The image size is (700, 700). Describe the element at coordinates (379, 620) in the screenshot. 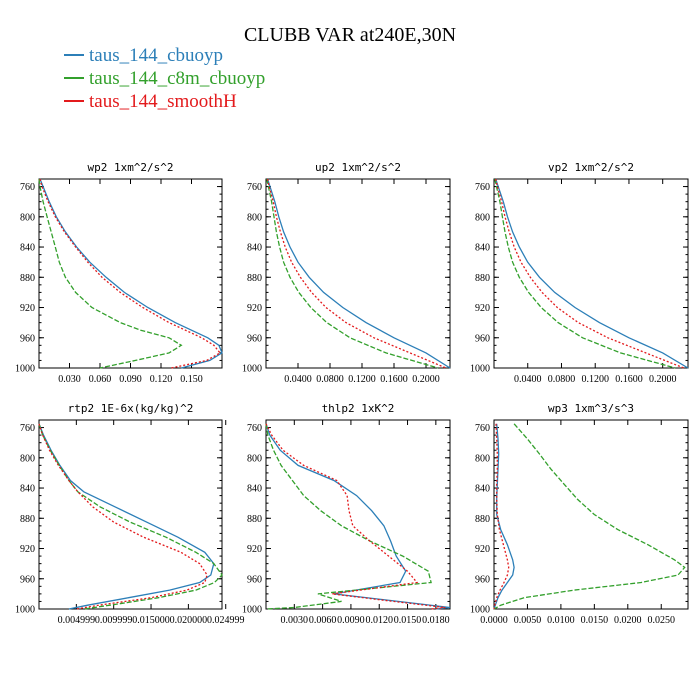

I see `x-tick-label: 0.0120` at that location.